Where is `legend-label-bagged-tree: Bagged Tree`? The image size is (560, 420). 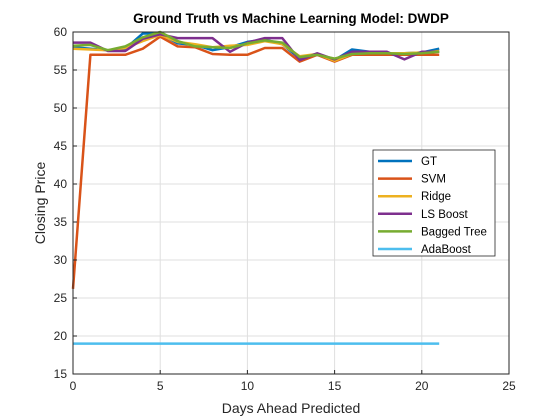
legend-label-bagged-tree: Bagged Tree is located at coordinates (454, 232).